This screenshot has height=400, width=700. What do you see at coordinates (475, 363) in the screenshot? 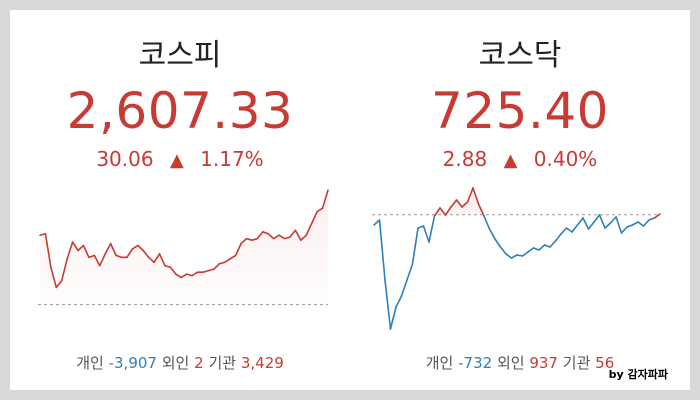
I see `kosdaq-individual-value: -732` at bounding box center [475, 363].